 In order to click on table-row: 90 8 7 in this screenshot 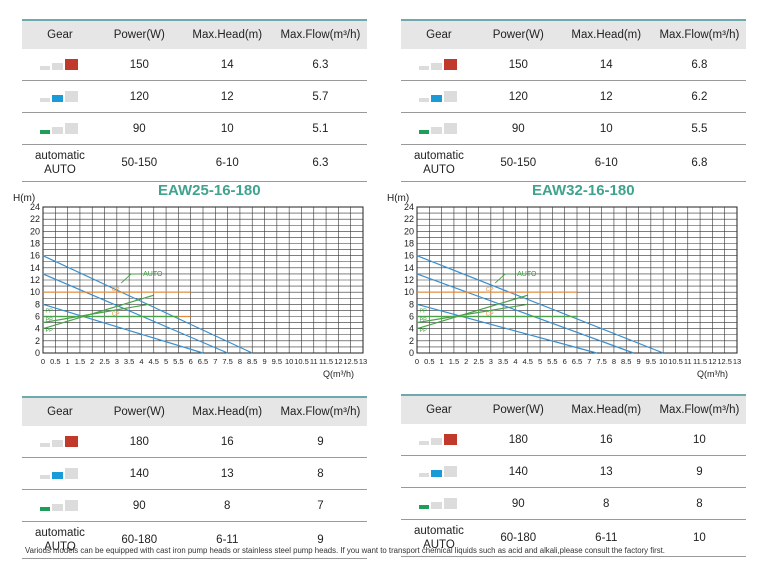, I will do `click(194, 505)`.